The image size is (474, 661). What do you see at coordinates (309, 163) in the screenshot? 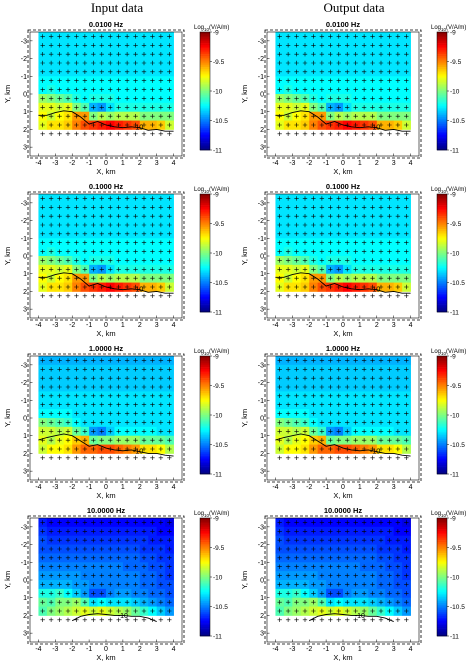
I see `x-tick-label: -2` at bounding box center [309, 163].